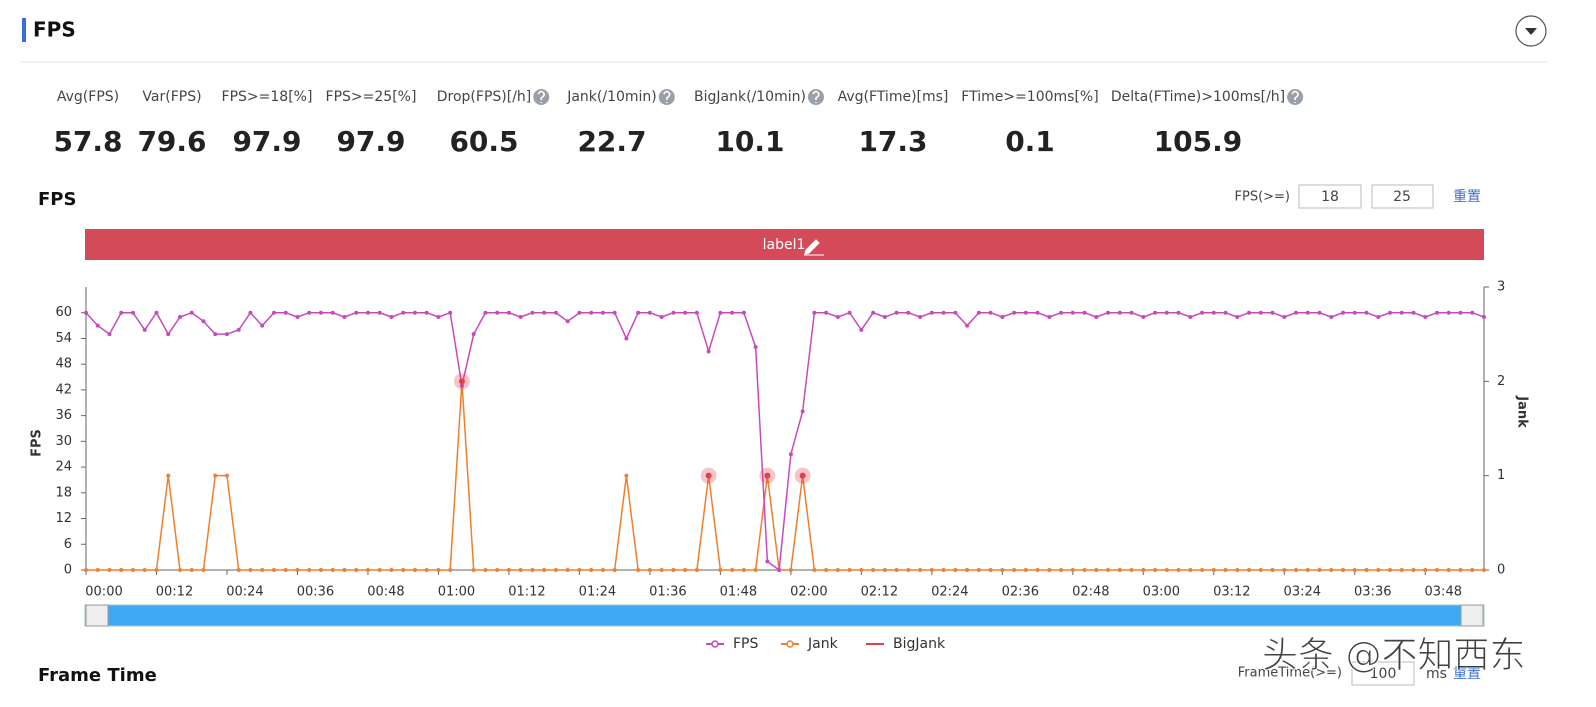 Image resolution: width=1596 pixels, height=707 pixels. Describe the element at coordinates (1467, 674) in the screenshot. I see `reset-link: 重置` at that location.